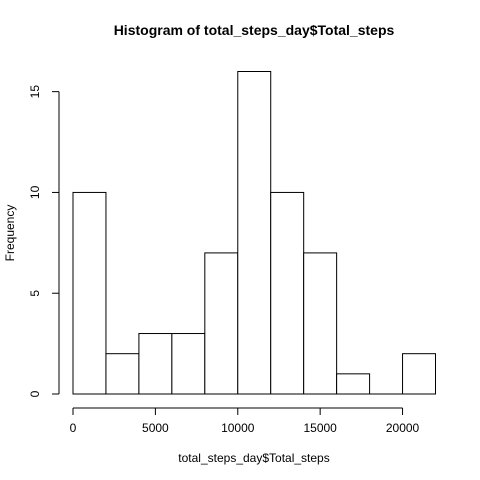  What do you see at coordinates (35, 92) in the screenshot?
I see `y-tick-label-3: 15` at bounding box center [35, 92].